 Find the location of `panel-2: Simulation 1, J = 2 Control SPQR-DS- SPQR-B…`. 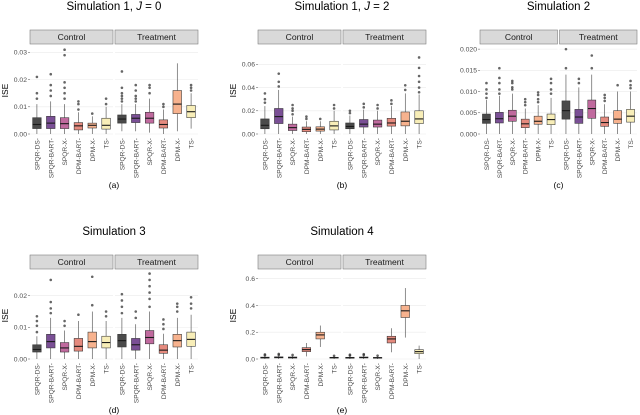

panel-2: Simulation 1, J = 2 Control SPQR-DS- SPQR-B… is located at coordinates (327, 95).